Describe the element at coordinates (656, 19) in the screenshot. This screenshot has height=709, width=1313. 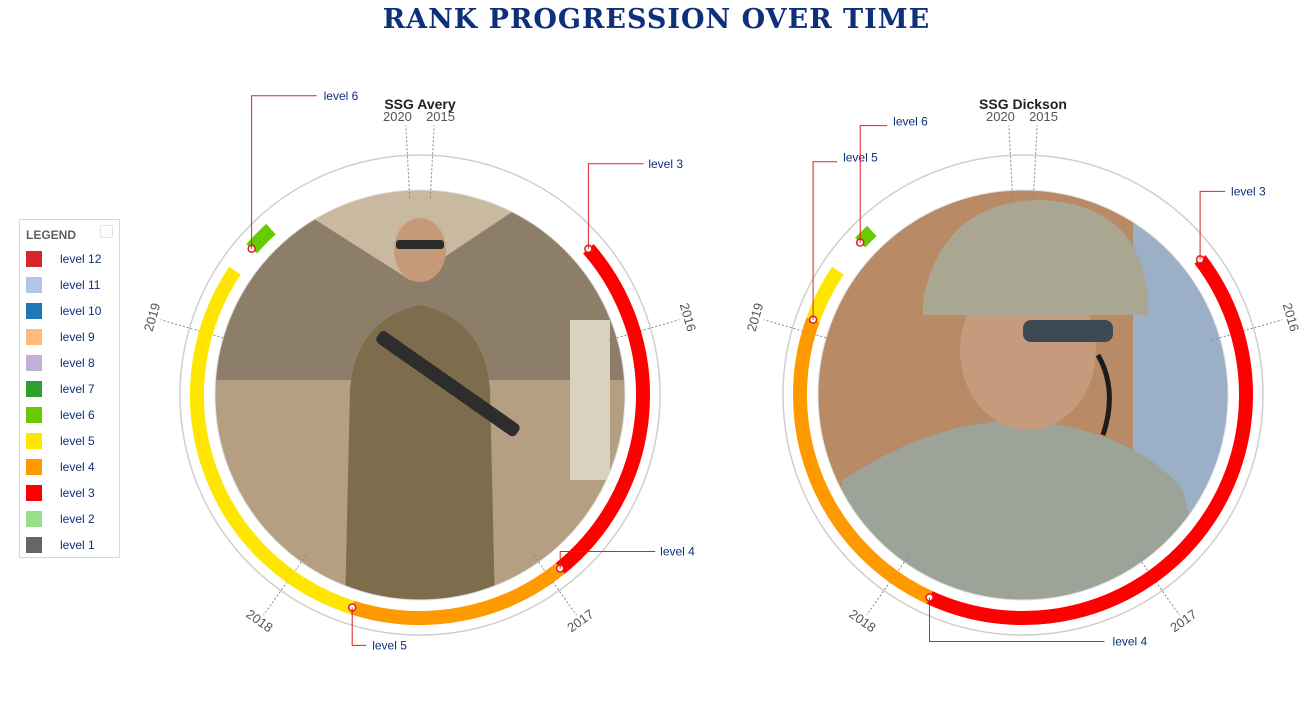
I see `page-title: RANK PROGRESSION OVER TIME` at that location.